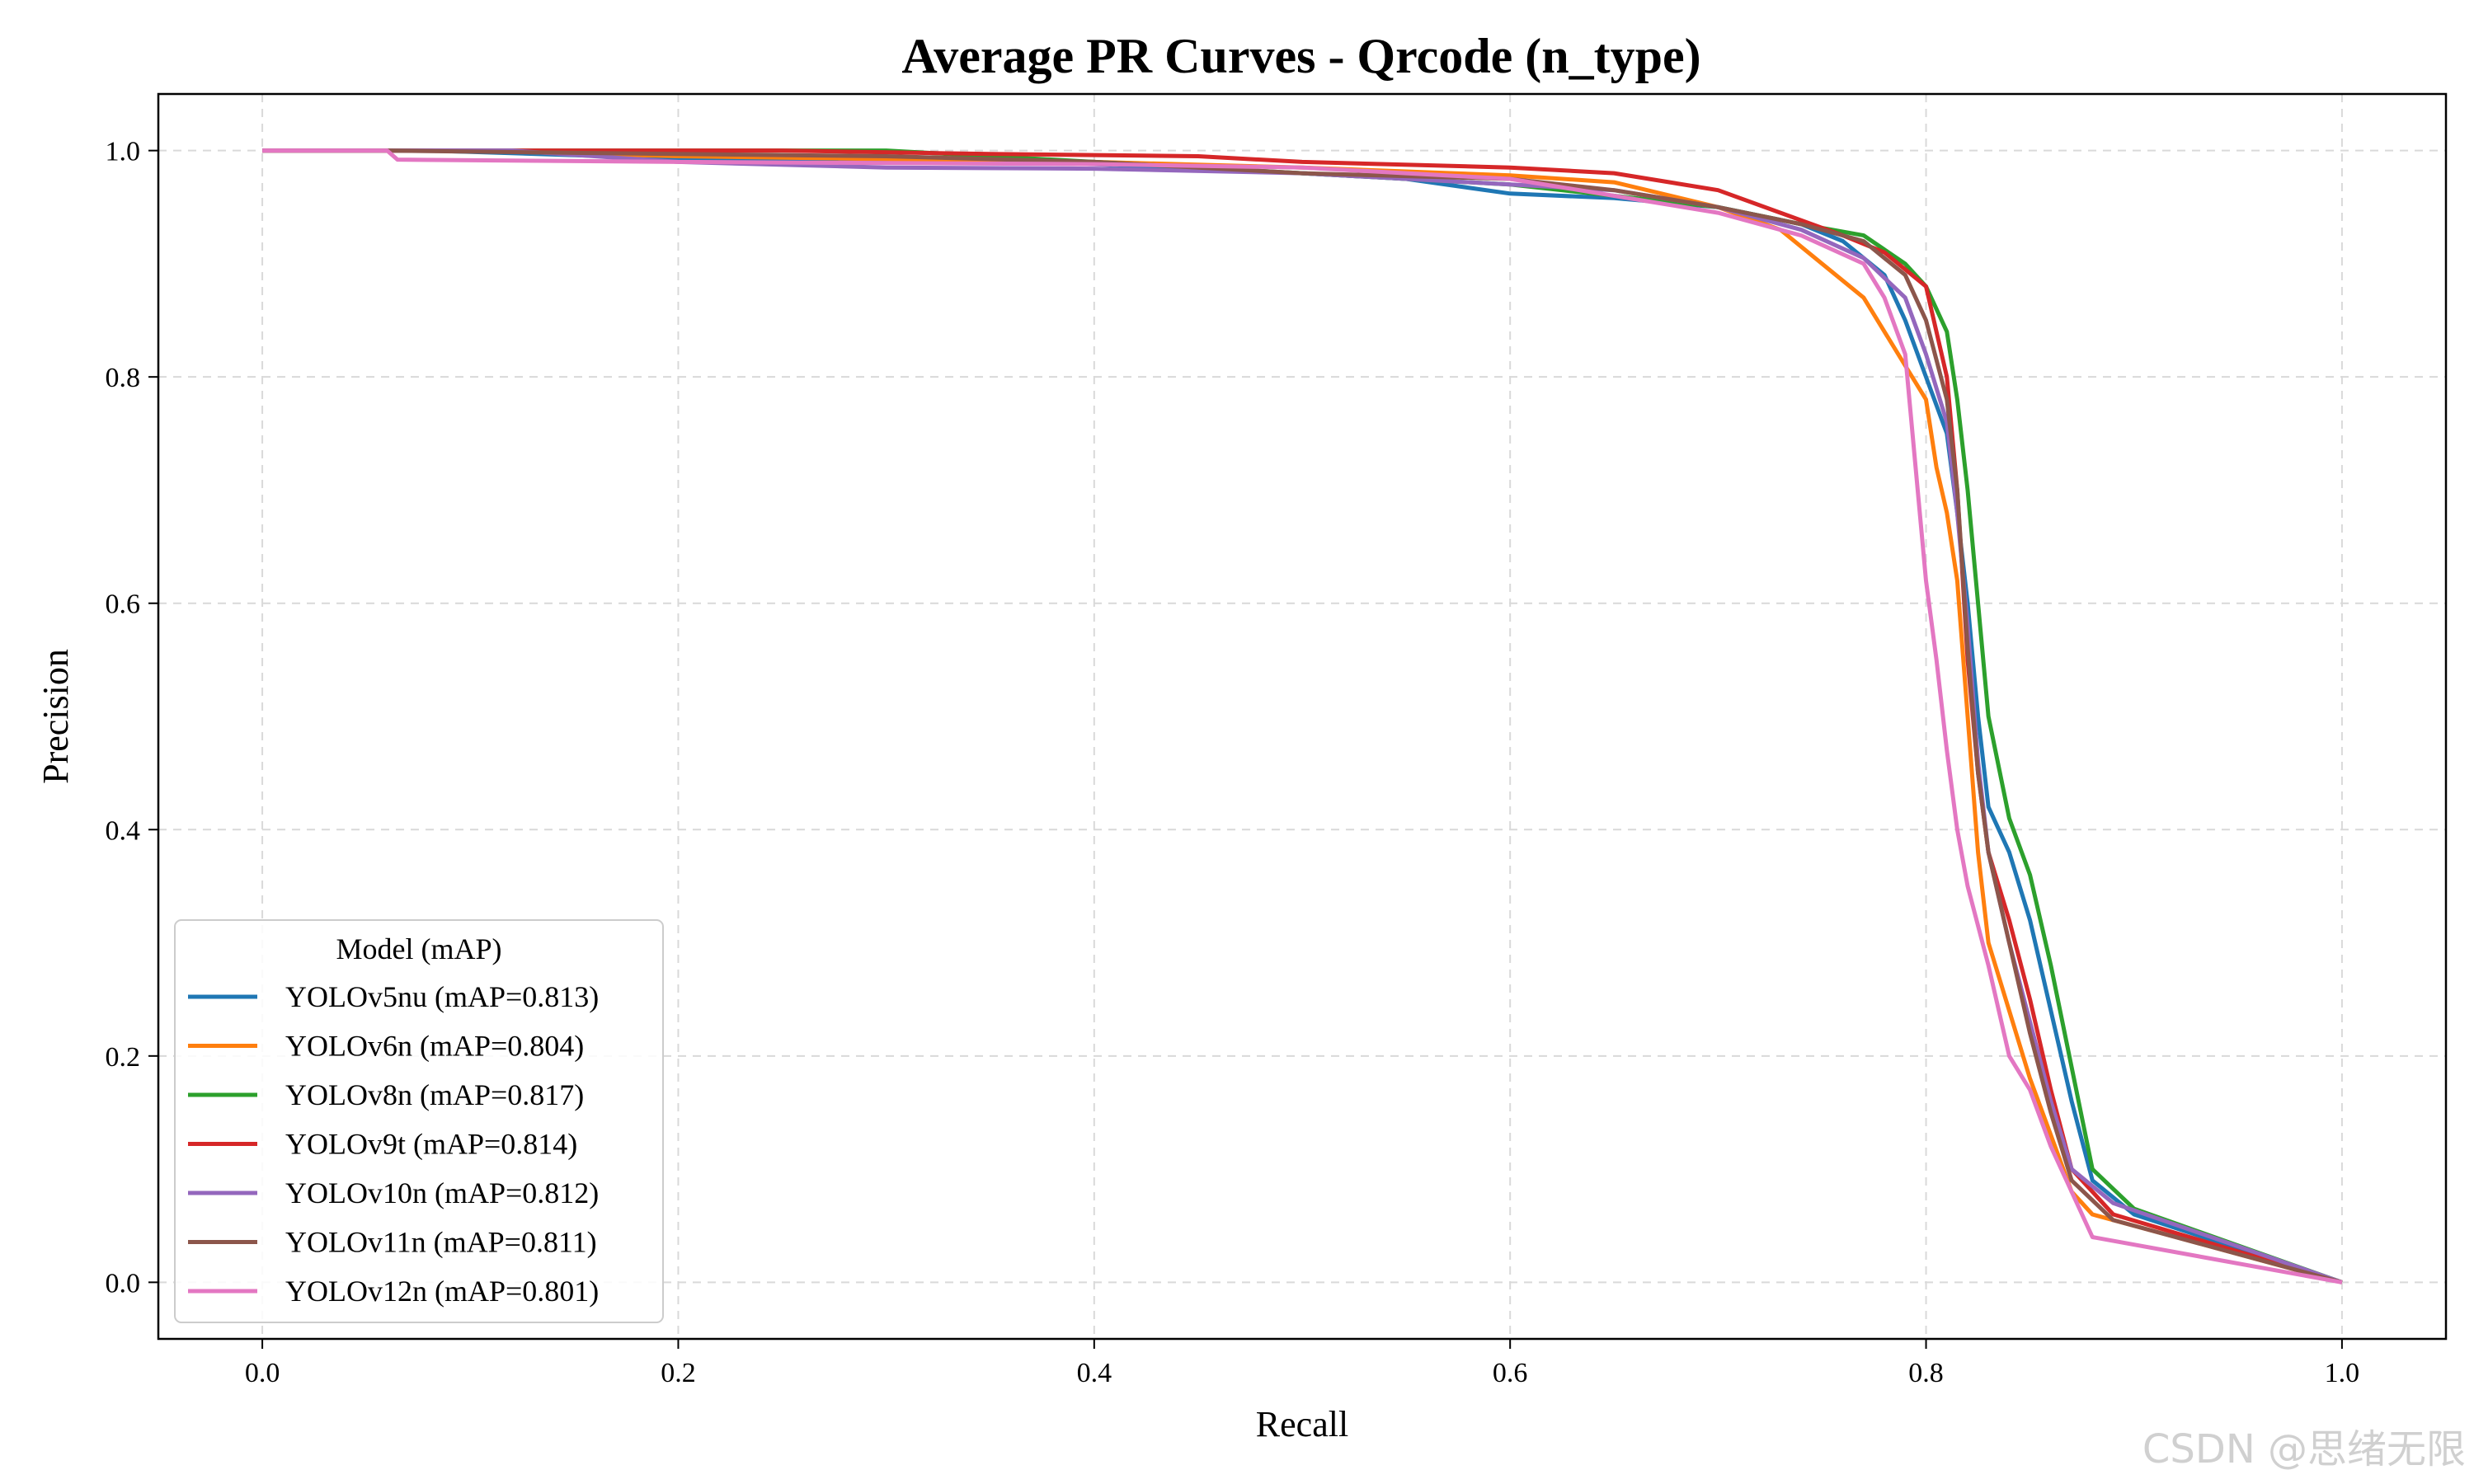  Describe the element at coordinates (123, 830) in the screenshot. I see `y-tick-label: 0.4` at that location.